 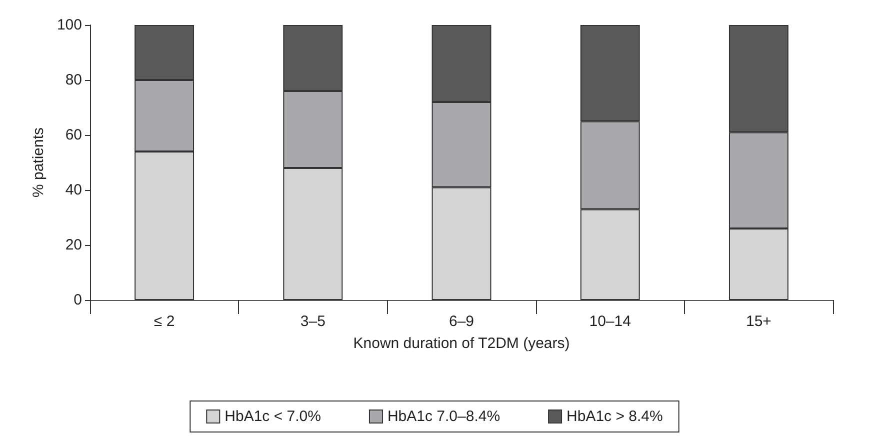 What do you see at coordinates (461, 343) in the screenshot?
I see `x-axis-title: Known duration of T2DM (years)` at bounding box center [461, 343].